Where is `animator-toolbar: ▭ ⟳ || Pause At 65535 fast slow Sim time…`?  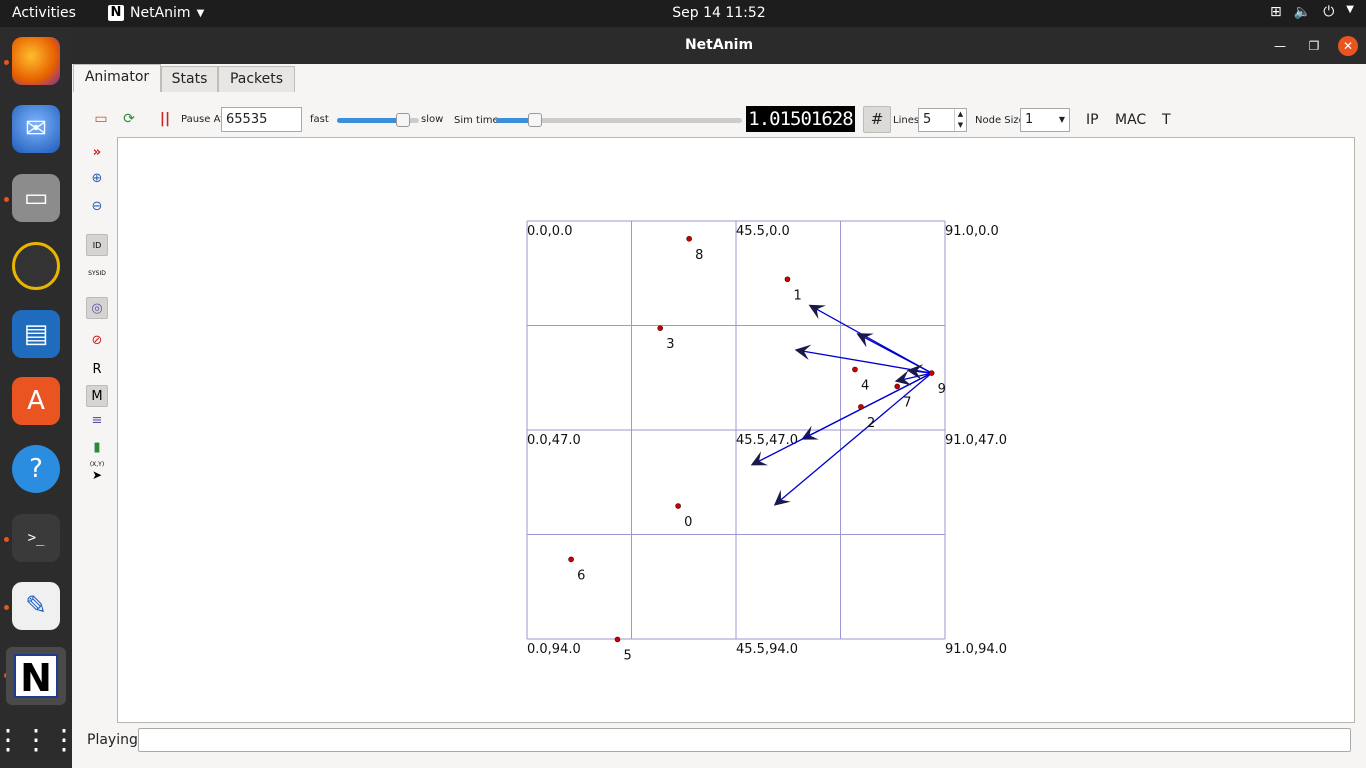
animator-toolbar: ▭ ⟳ || Pause At 65535 fast slow Sim time… is located at coordinates (719, 120).